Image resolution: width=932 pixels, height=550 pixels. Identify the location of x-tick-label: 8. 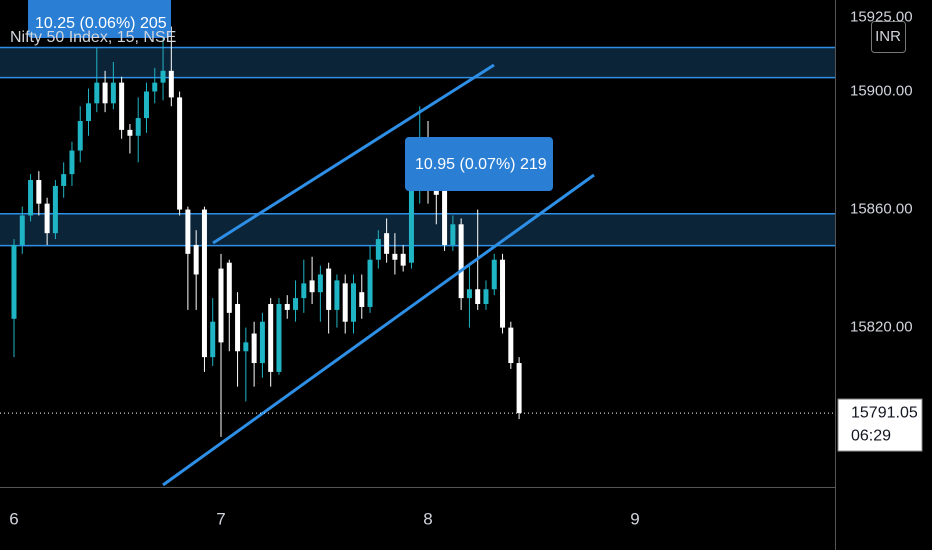
(427, 518).